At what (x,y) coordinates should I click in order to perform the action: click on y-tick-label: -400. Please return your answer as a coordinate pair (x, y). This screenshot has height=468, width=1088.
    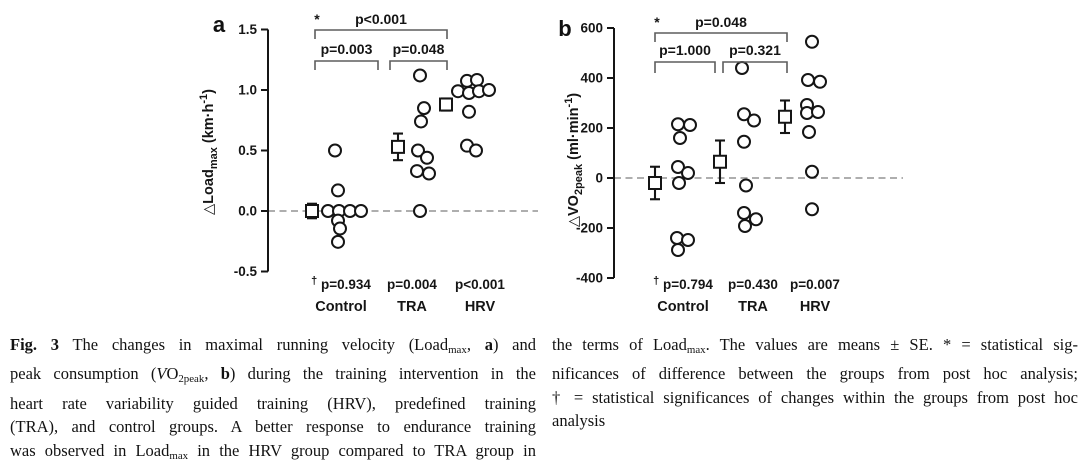
    Looking at the image, I should click on (589, 278).